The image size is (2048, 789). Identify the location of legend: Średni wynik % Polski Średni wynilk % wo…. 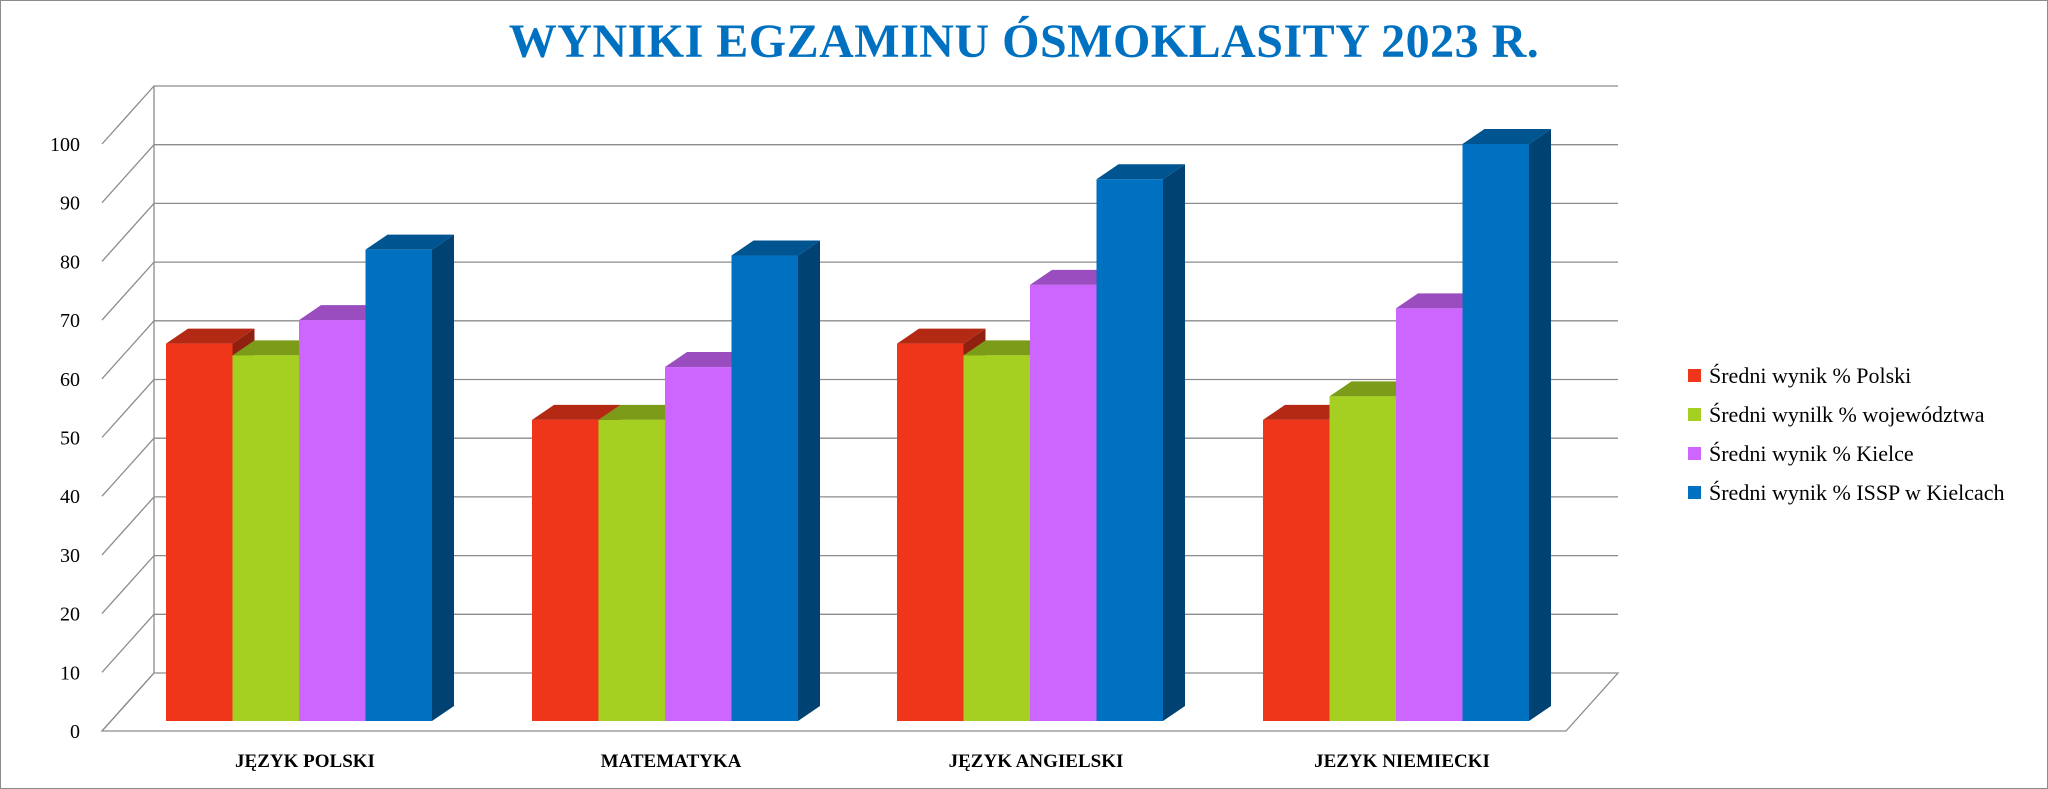
(1846, 434).